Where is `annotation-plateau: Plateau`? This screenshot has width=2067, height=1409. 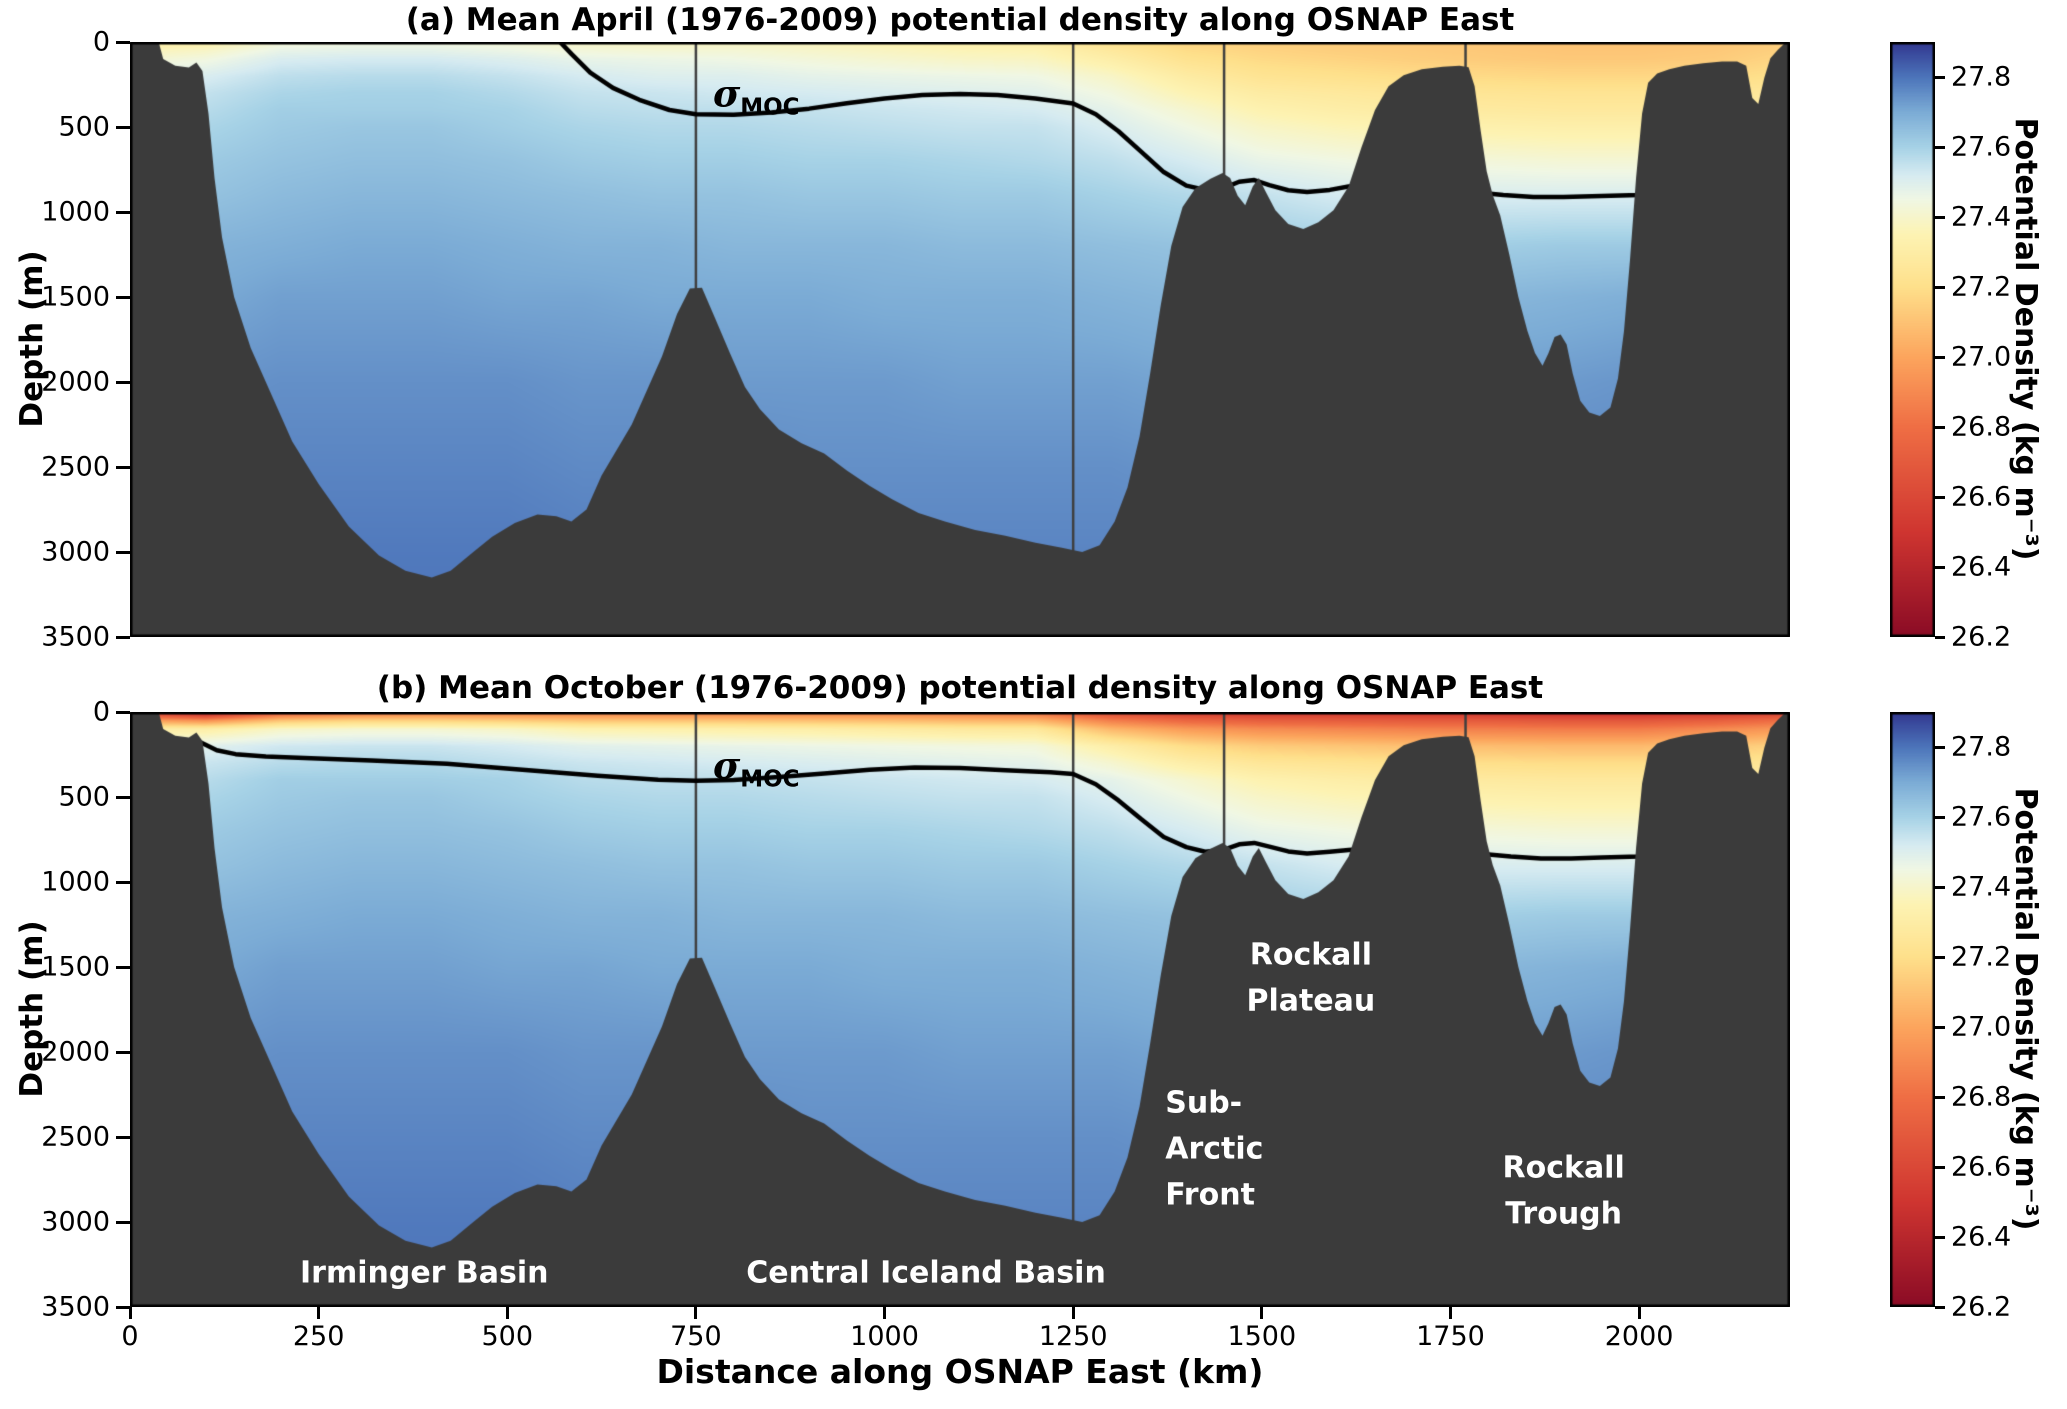 annotation-plateau: Plateau is located at coordinates (1311, 1001).